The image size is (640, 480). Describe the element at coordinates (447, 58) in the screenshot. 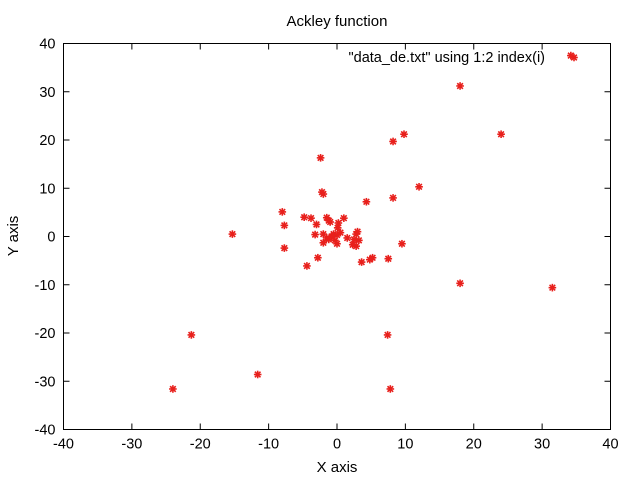

I see `legend-label: "data_de.txt" using 1:2 index(i)` at that location.